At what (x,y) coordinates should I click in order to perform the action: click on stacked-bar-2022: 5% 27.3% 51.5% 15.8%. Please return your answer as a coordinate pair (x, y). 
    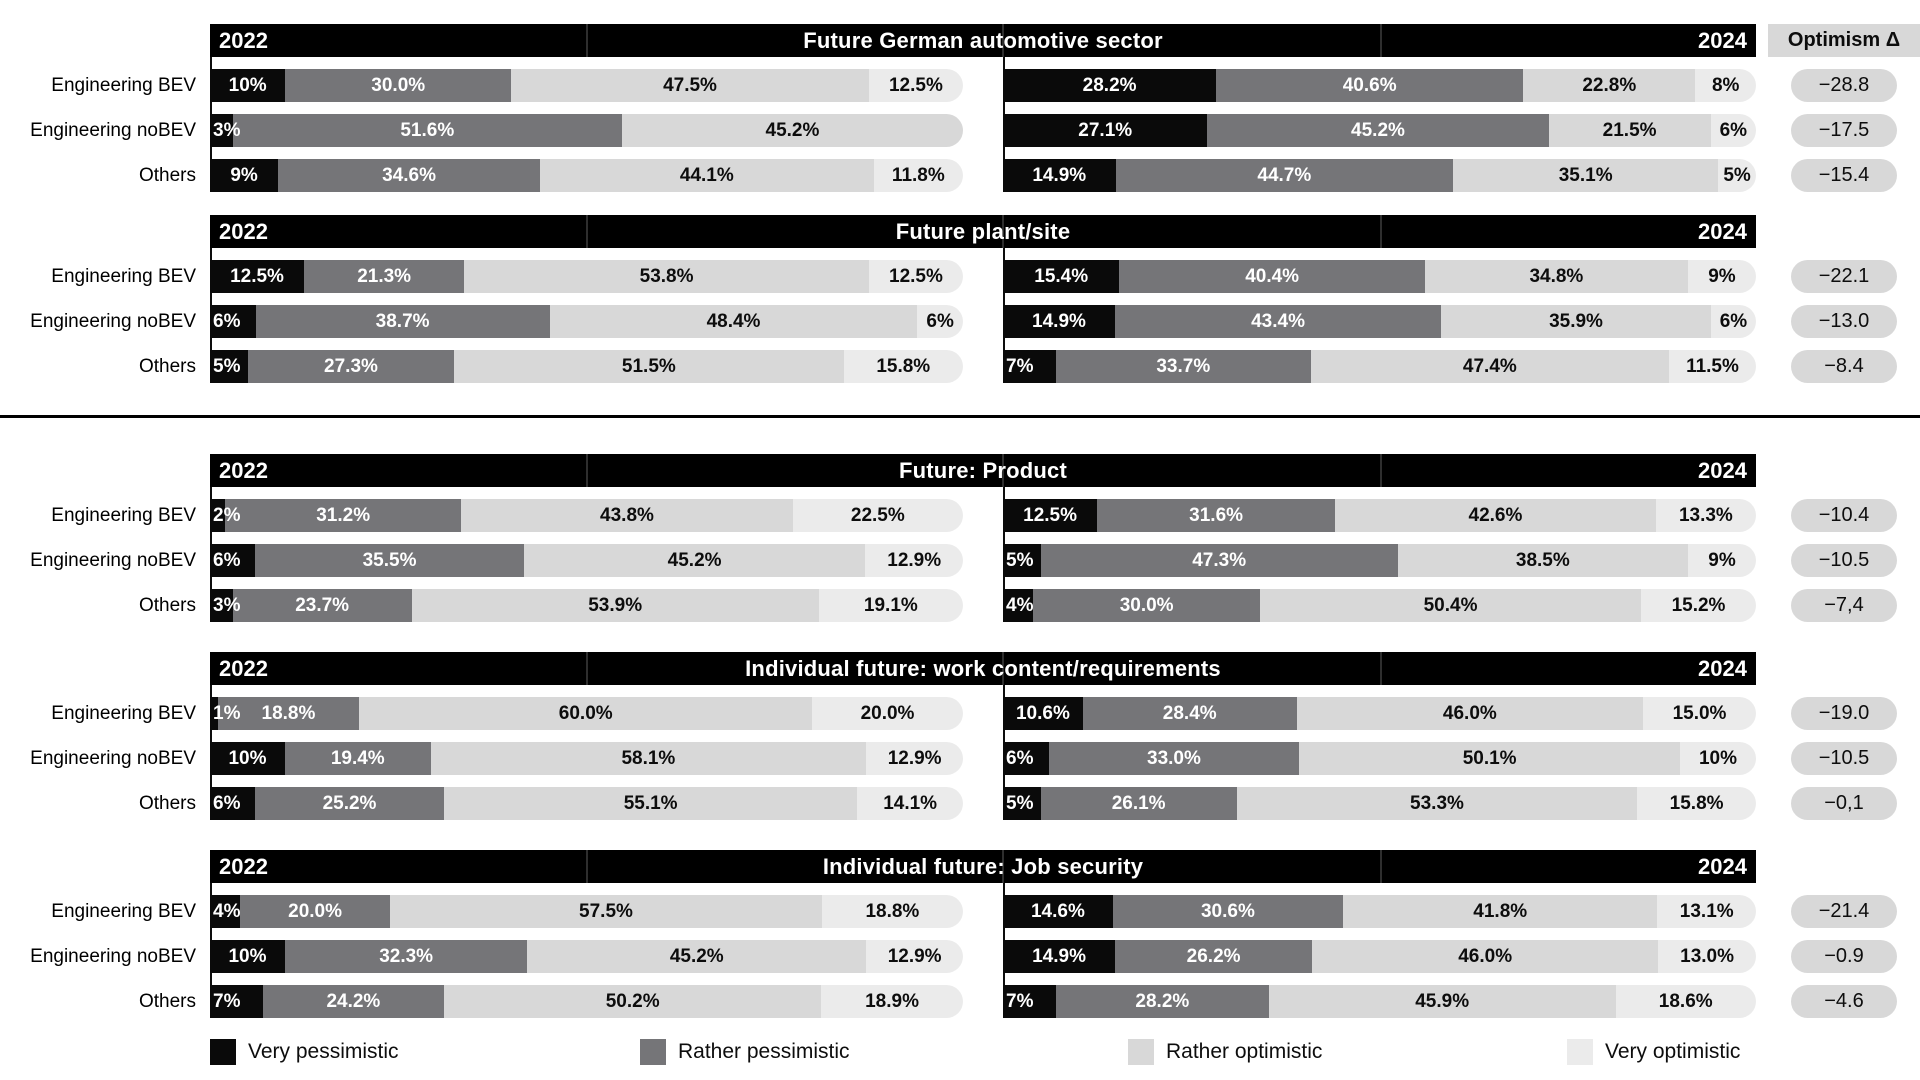
    Looking at the image, I should click on (586, 366).